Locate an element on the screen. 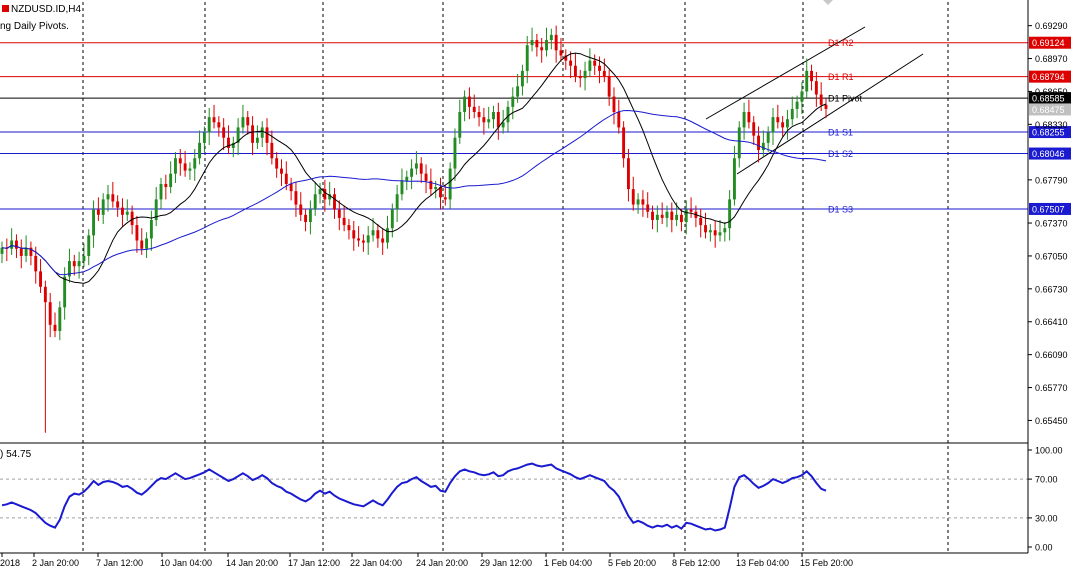  time-tick-label: 2018 is located at coordinates (10, 563).